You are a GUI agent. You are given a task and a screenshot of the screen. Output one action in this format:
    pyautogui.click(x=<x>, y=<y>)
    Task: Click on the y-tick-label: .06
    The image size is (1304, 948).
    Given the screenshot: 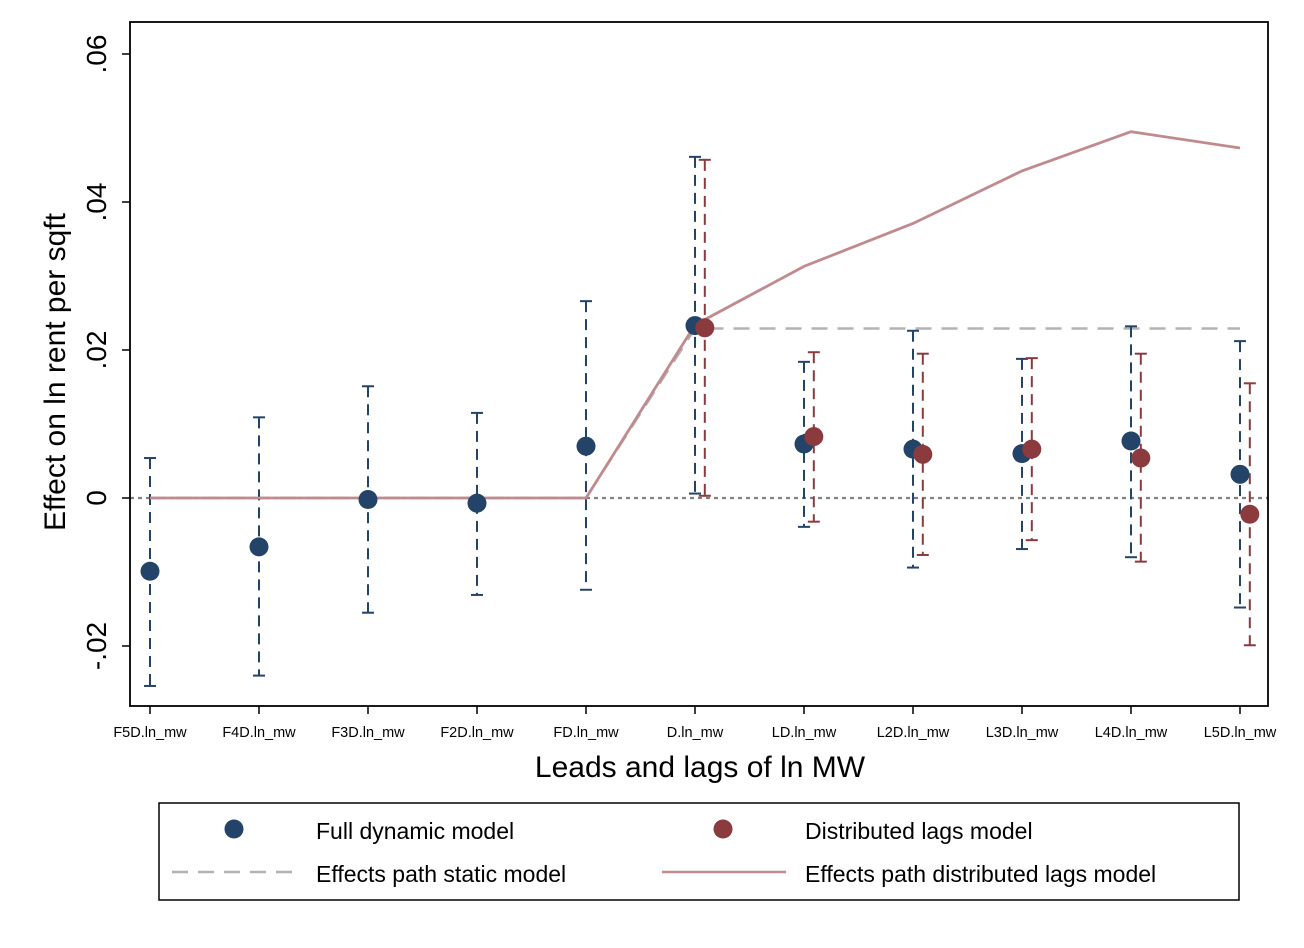 What is the action you would take?
    pyautogui.click(x=96, y=54)
    